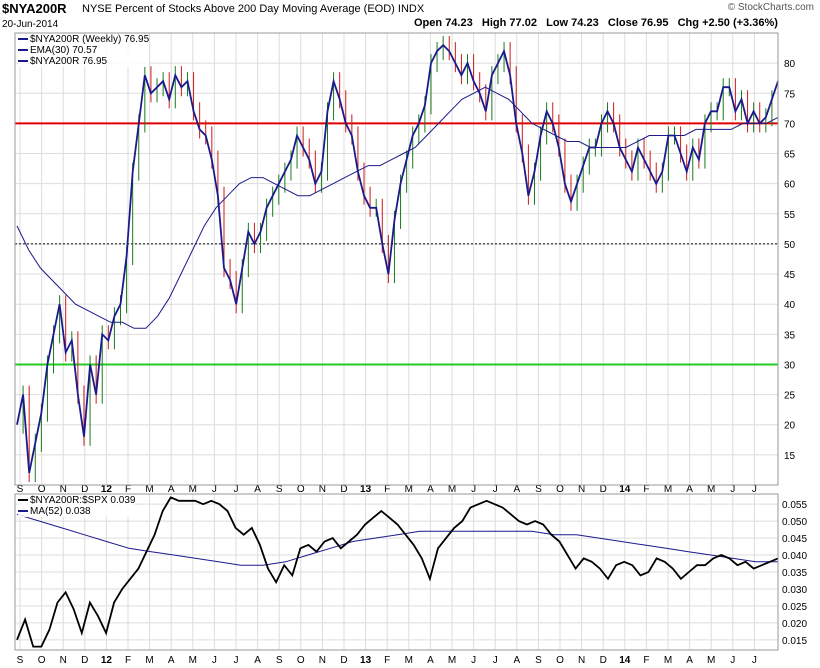  Describe the element at coordinates (790, 94) in the screenshot. I see `y-tick-label: 75` at that location.